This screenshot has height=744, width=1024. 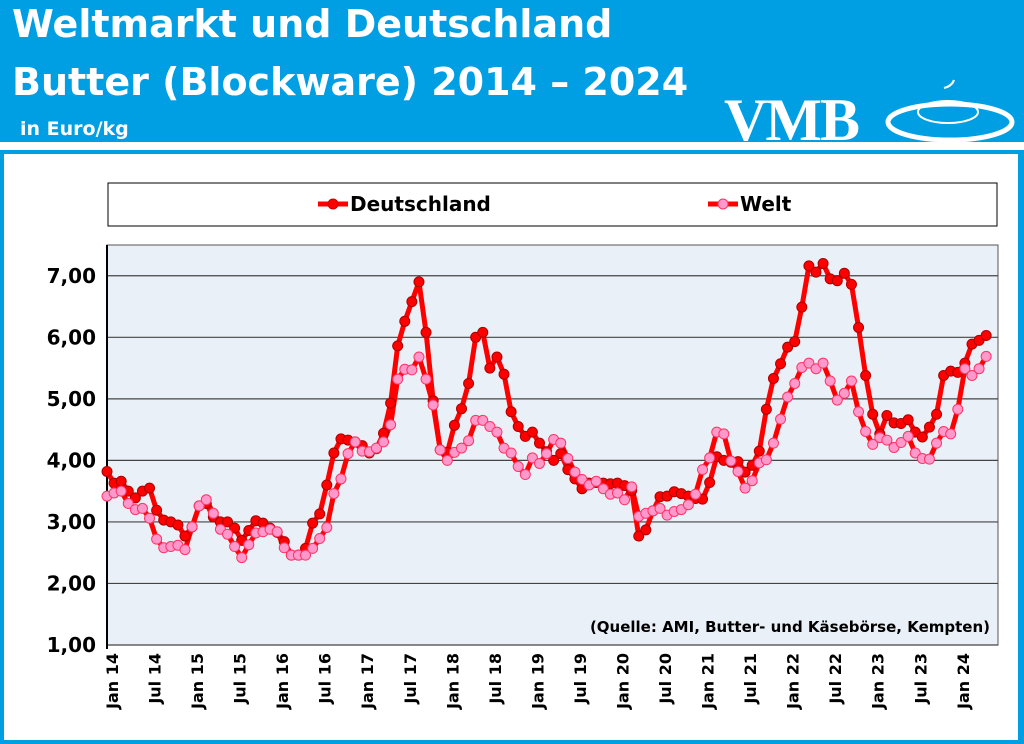 What do you see at coordinates (512, 146) in the screenshot?
I see `header-divider` at bounding box center [512, 146].